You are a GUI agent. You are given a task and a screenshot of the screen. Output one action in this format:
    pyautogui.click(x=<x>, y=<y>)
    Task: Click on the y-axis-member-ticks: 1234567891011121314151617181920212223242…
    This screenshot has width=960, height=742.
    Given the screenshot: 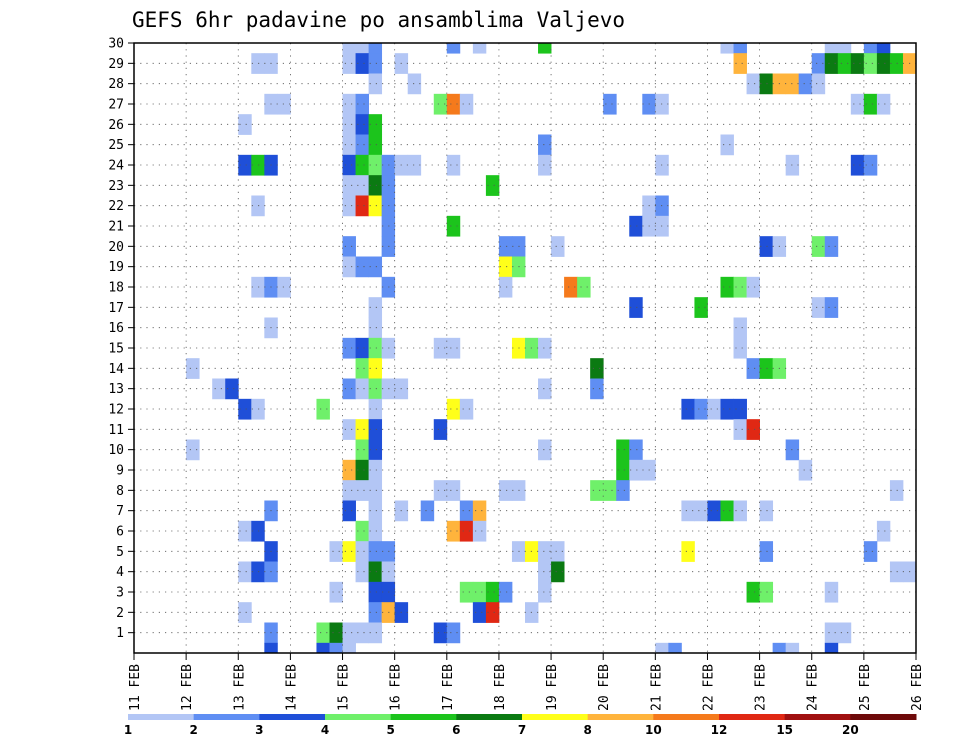 What is the action you would take?
    pyautogui.click(x=121, y=339)
    